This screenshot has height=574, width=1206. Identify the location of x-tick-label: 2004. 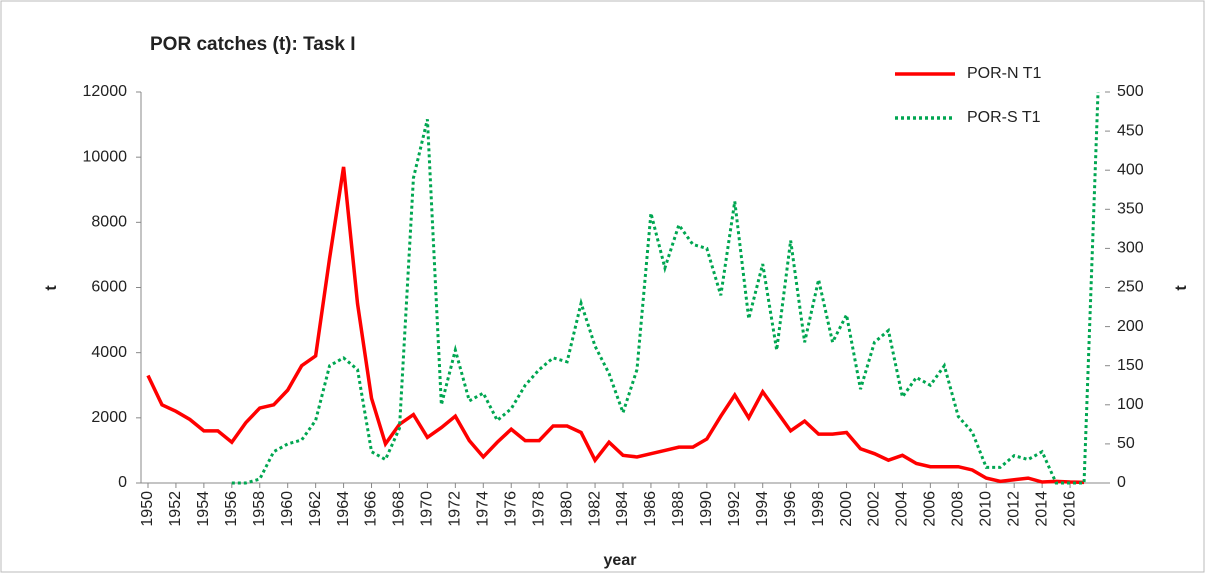
(902, 509).